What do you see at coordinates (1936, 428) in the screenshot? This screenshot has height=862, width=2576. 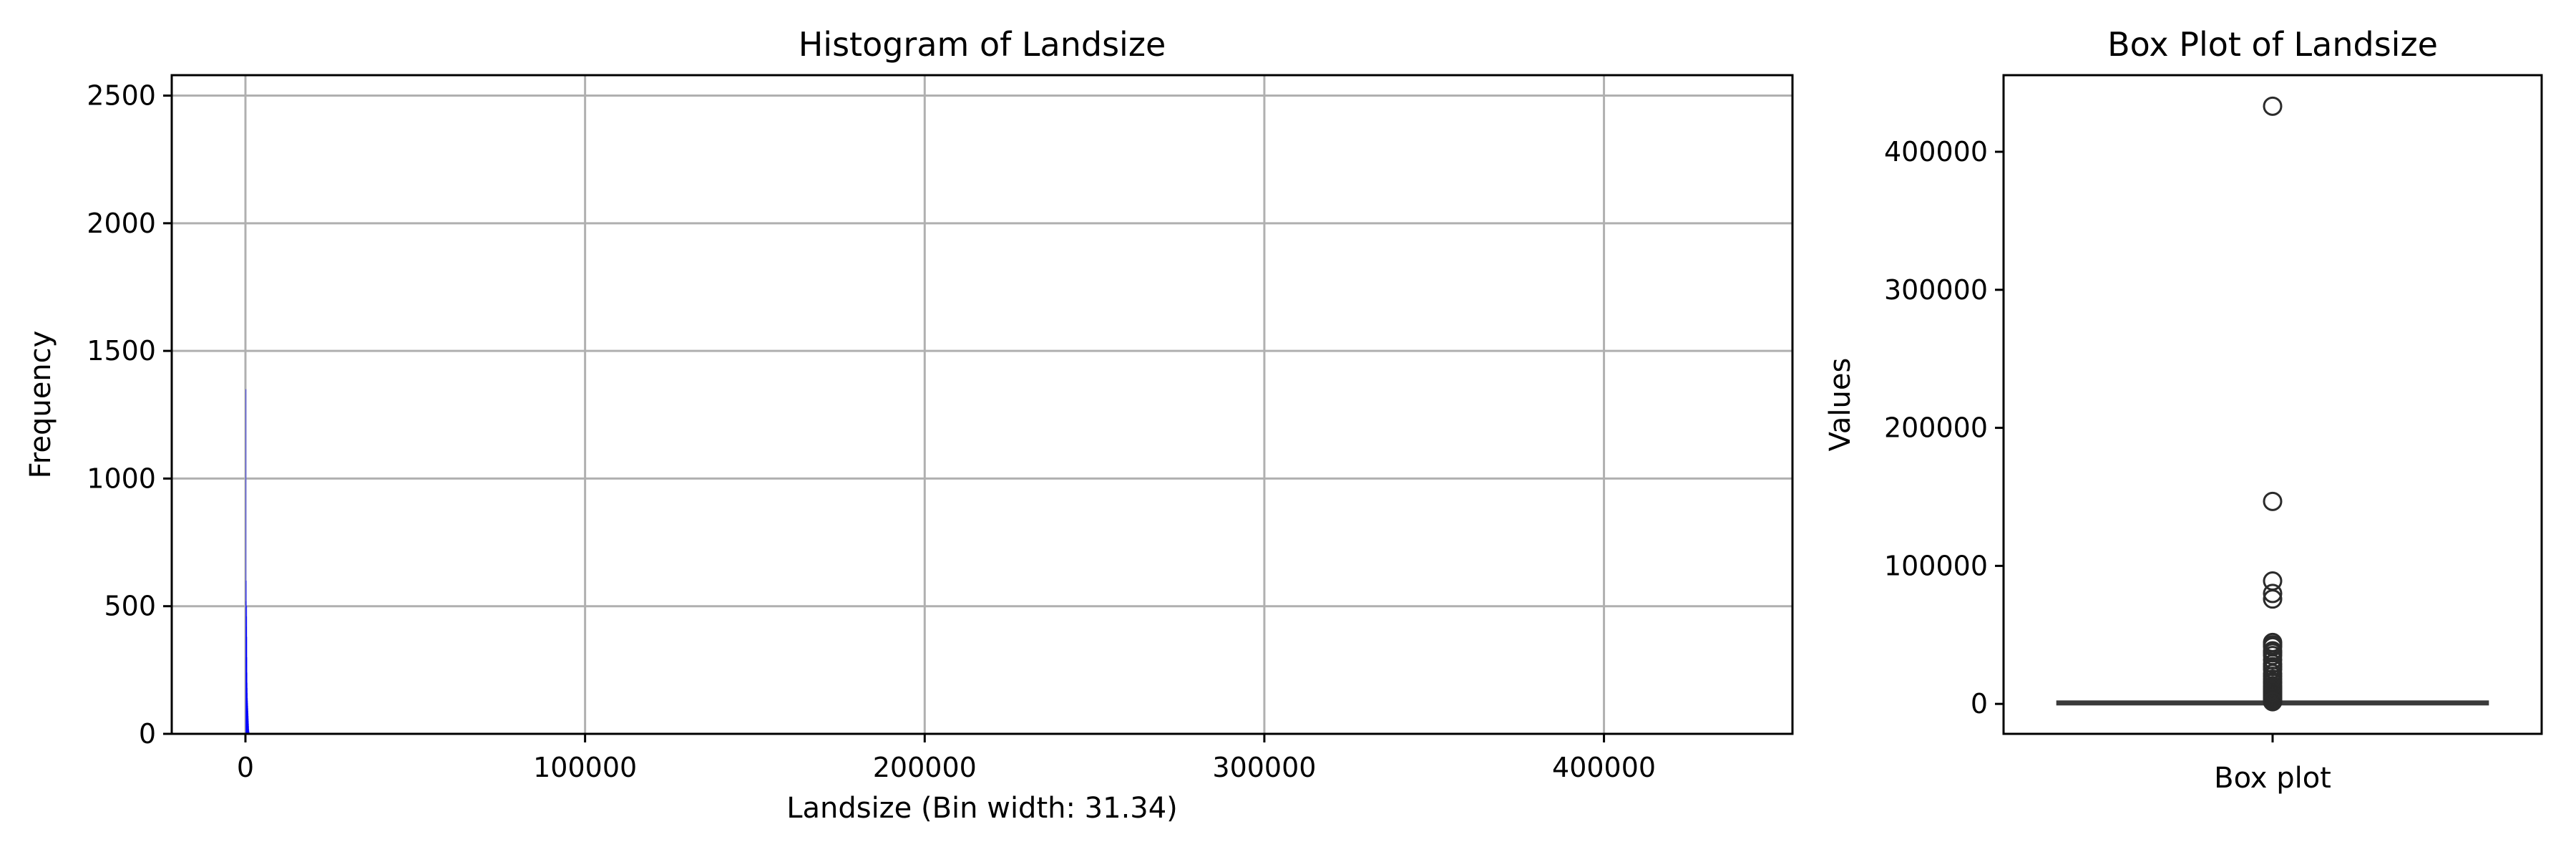 I see `boxplot-y-tick-label: 200000` at bounding box center [1936, 428].